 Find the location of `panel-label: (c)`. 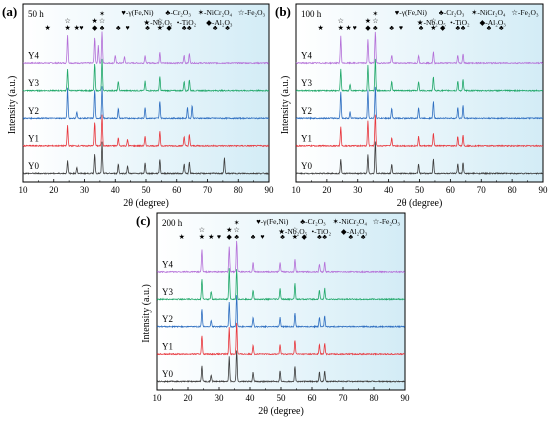

panel-label: (c) is located at coordinates (143, 220).